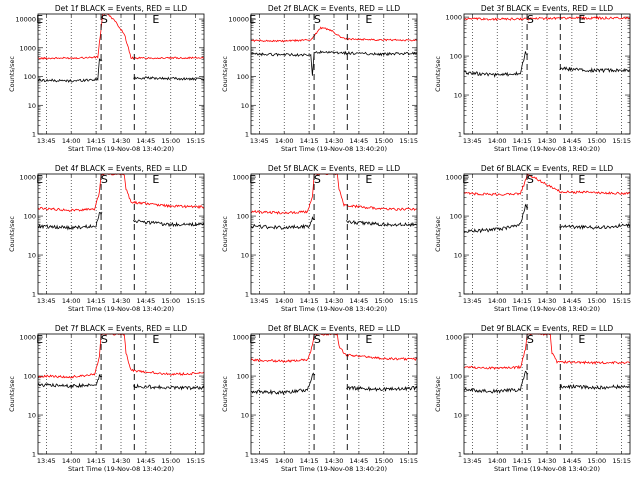  Describe the element at coordinates (334, 8) in the screenshot. I see `chart-title: Det 2f BLACK = Events, RED = LLD` at that location.